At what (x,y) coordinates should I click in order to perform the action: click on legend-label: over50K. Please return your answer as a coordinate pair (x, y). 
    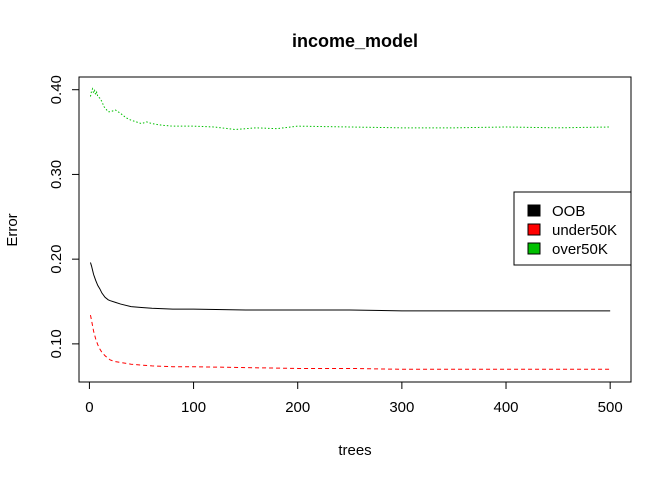
    Looking at the image, I should click on (580, 249).